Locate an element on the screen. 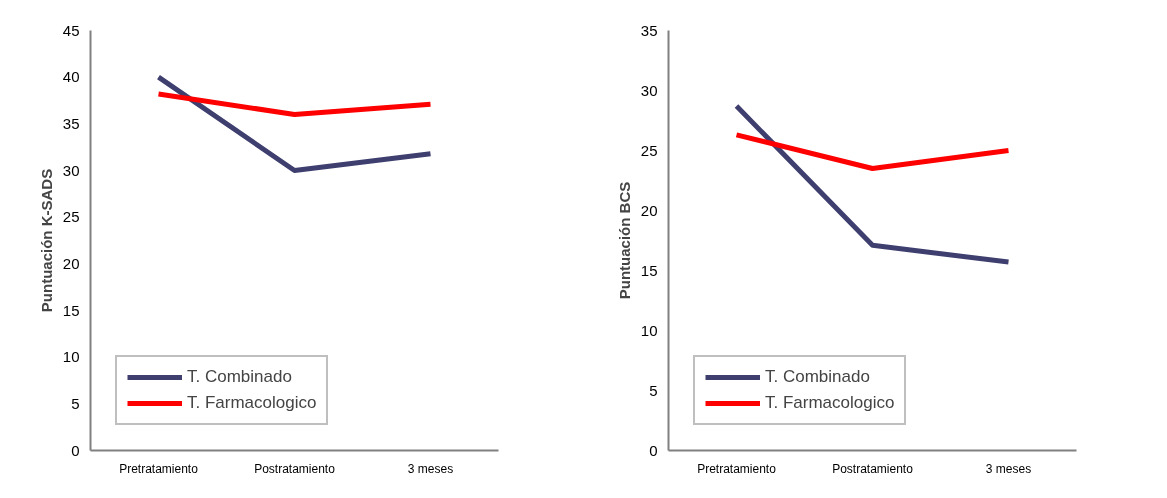 Image resolution: width=1167 pixels, height=498 pixels. y-tick-label: 45 is located at coordinates (71, 30).